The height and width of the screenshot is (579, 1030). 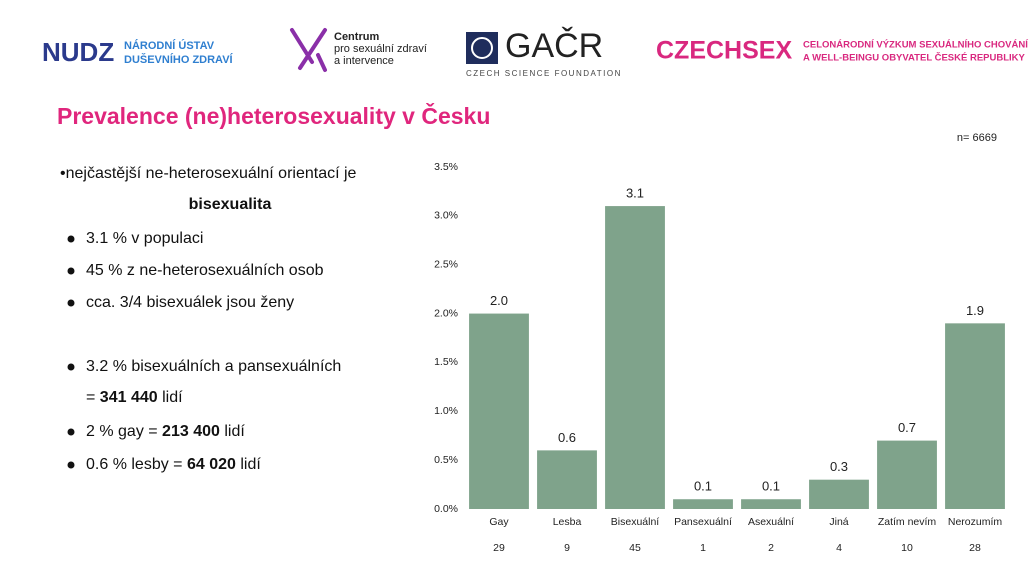 What do you see at coordinates (499, 300) in the screenshot?
I see `value-label: 2.0` at bounding box center [499, 300].